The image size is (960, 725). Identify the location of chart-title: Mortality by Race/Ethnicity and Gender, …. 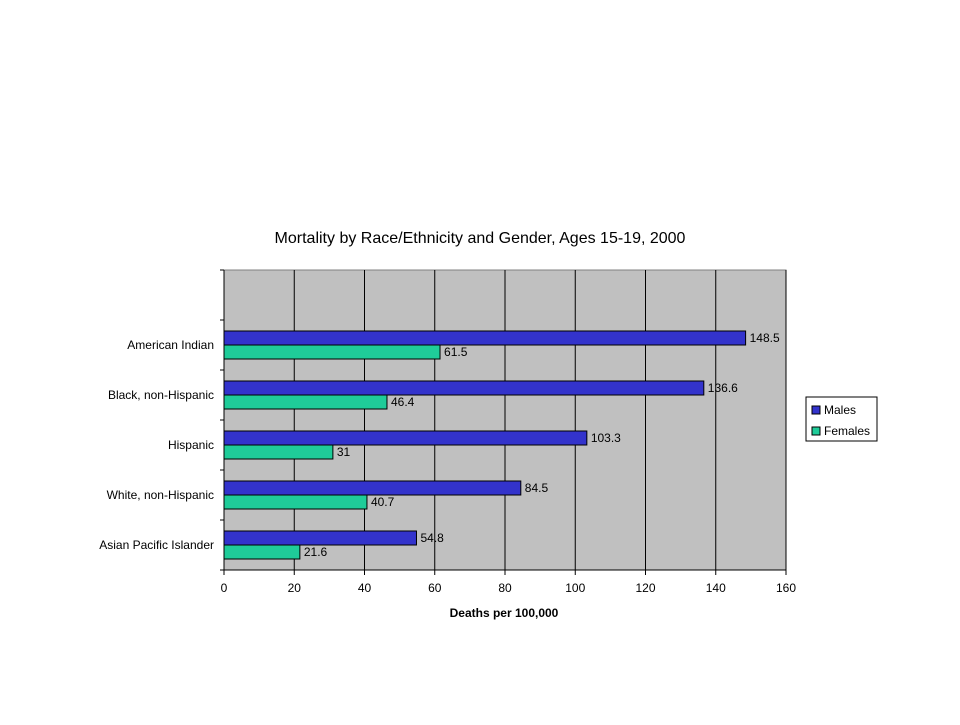
(480, 238).